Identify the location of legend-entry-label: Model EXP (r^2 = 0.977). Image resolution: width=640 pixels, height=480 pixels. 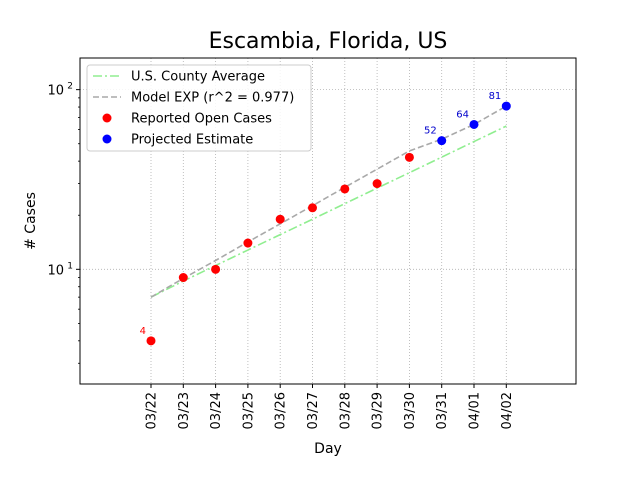
(212, 98).